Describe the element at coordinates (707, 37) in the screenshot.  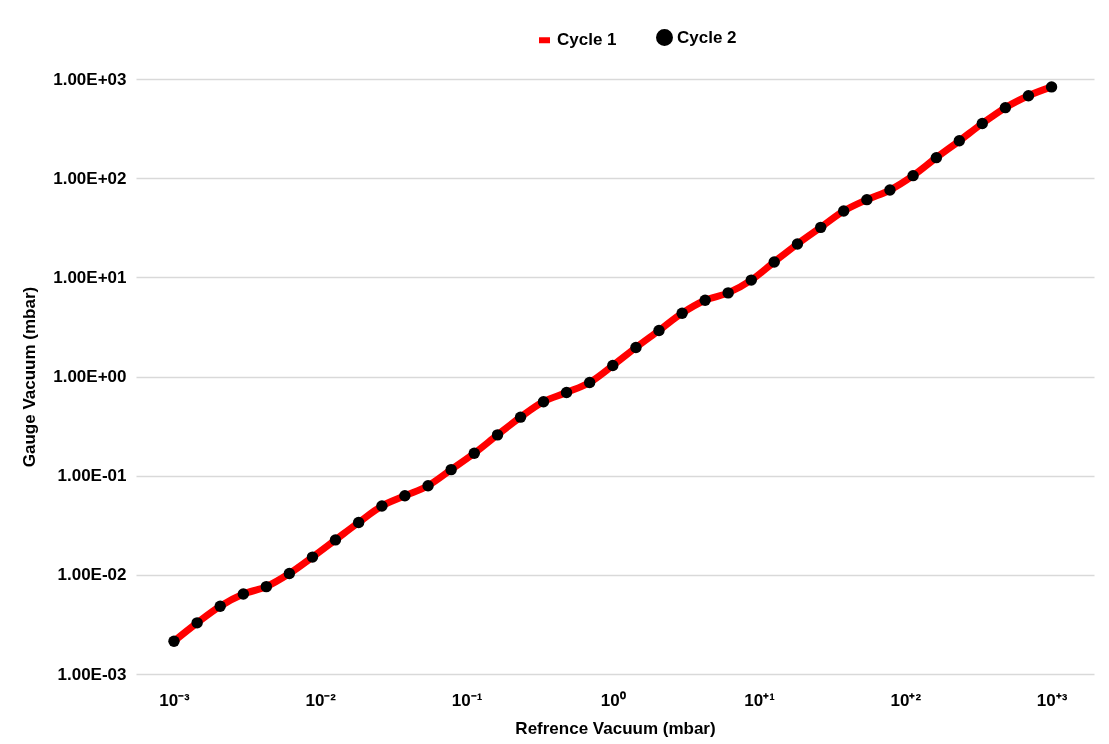
I see `legend-label: Cycle 2` at that location.